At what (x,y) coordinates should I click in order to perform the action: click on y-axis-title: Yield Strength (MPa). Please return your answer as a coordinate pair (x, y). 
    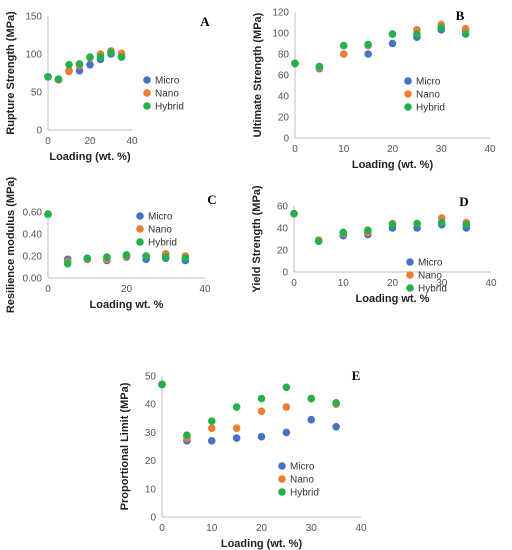
    Looking at the image, I should click on (257, 238).